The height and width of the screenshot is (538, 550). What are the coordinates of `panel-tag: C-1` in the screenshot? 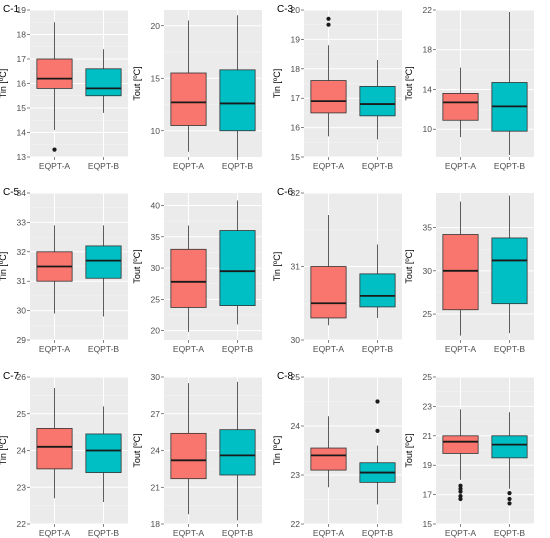 It's located at (11, 9).